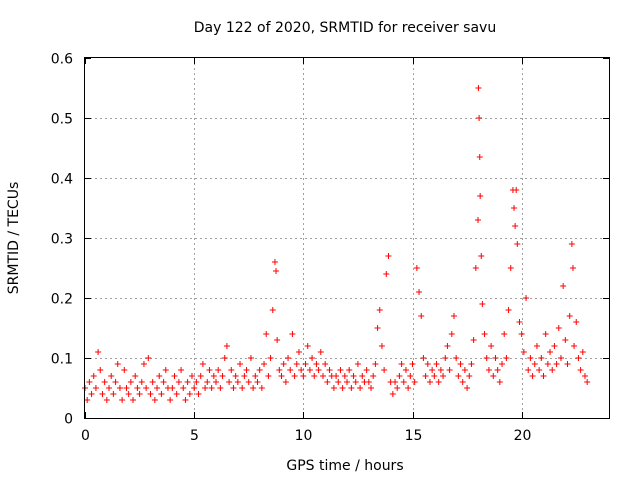 The height and width of the screenshot is (480, 640). What do you see at coordinates (523, 436) in the screenshot?
I see `x-tick-label: 20` at bounding box center [523, 436].